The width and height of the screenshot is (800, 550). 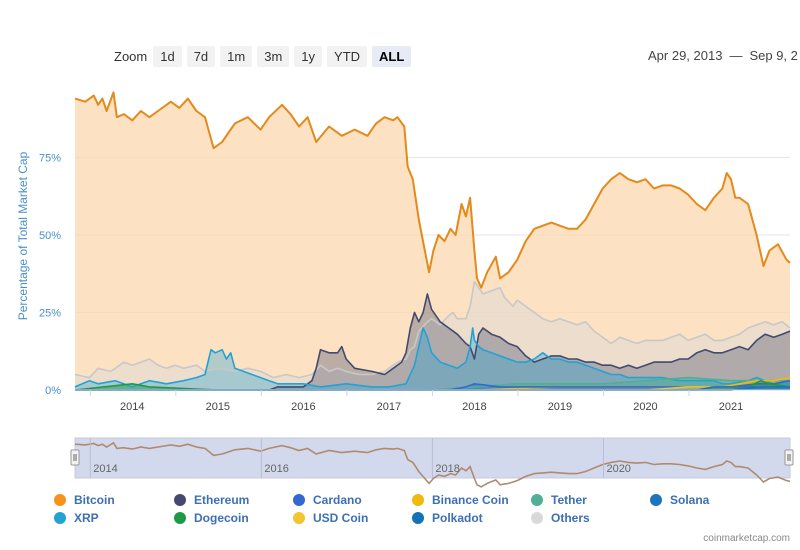 I want to click on date-to: Sep 9, 2, so click(x=773, y=55).